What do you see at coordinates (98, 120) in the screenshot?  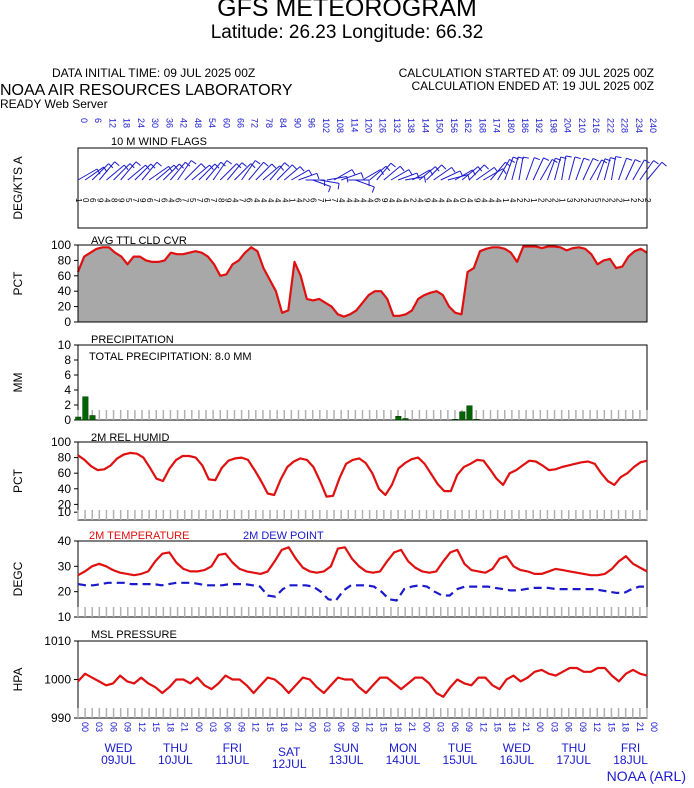 I see `top-hour-label: 6` at bounding box center [98, 120].